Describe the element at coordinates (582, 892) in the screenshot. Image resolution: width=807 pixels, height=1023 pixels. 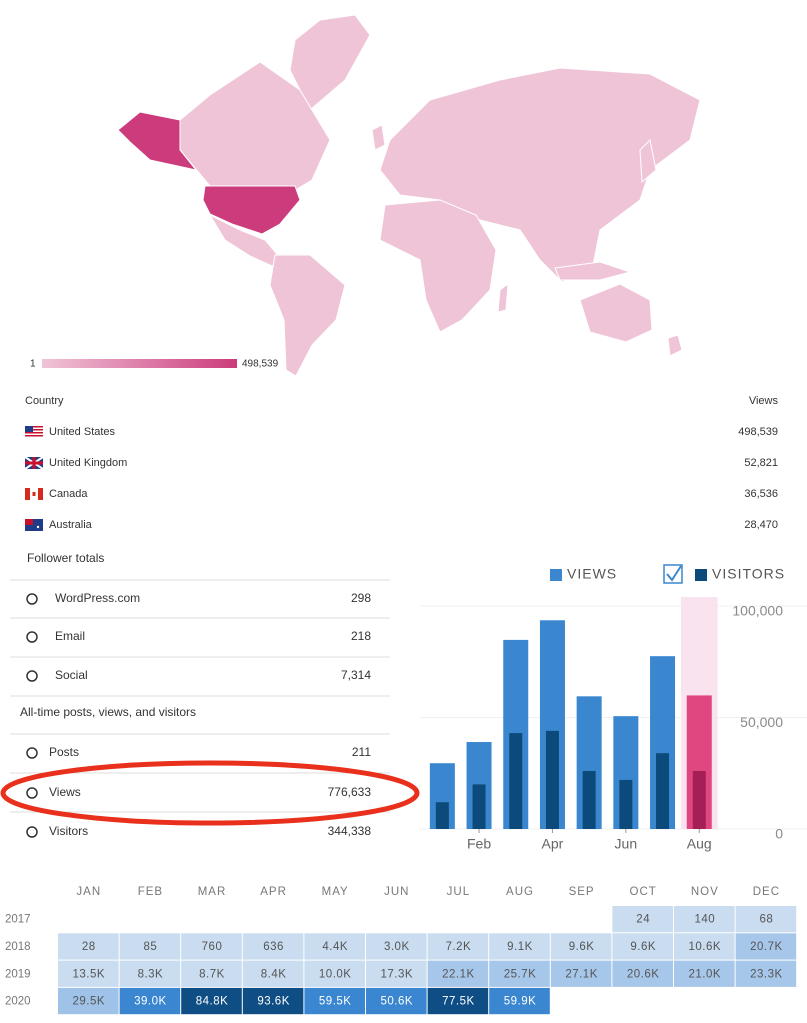
I see `month-label: SEP` at that location.